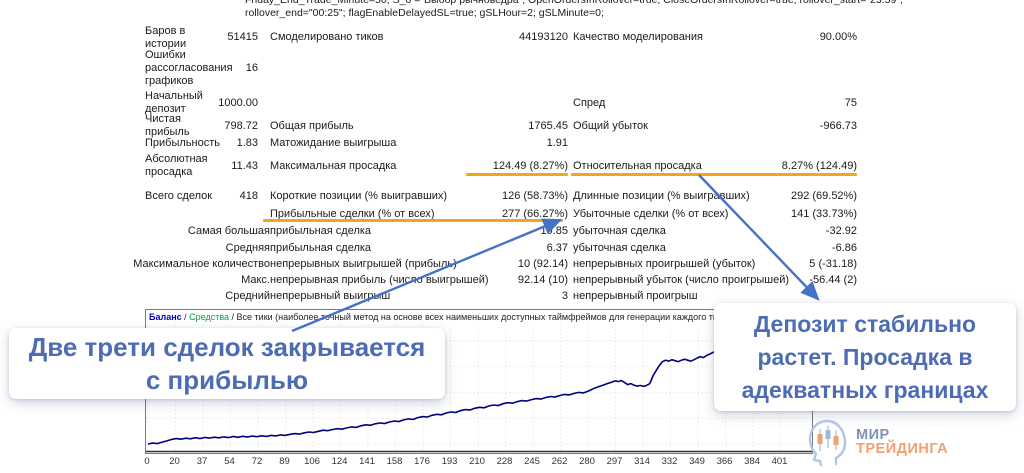  I want to click on legend-balance-label: Баланс, so click(165, 317).